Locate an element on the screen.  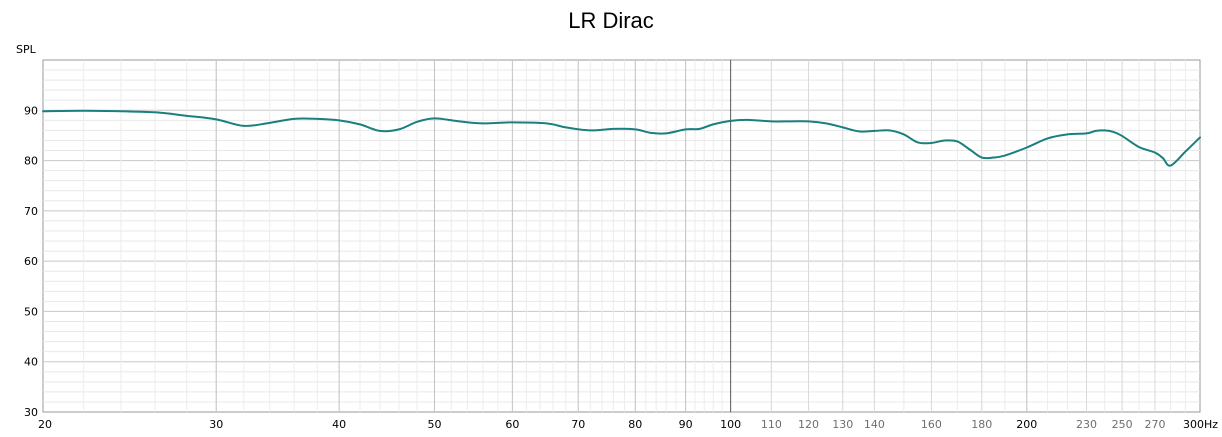
x-tick-label: 80 is located at coordinates (635, 424).